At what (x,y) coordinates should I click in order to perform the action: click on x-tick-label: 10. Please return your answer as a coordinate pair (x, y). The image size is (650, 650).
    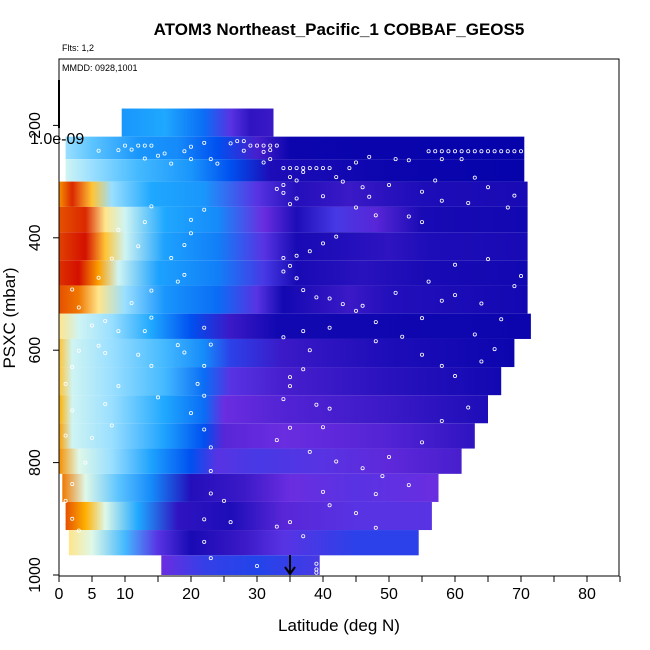
    Looking at the image, I should click on (125, 594).